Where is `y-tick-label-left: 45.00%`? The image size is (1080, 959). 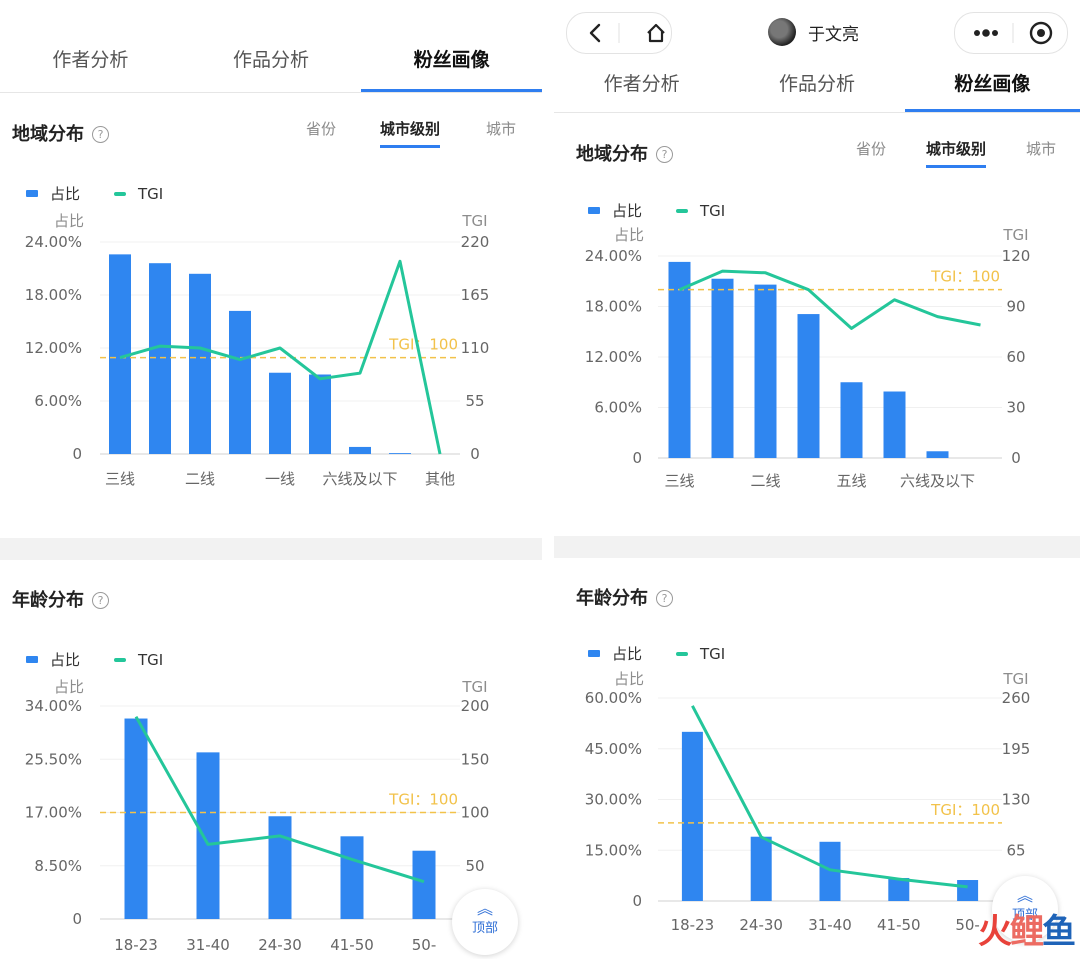
y-tick-label-left: 45.00% is located at coordinates (613, 749).